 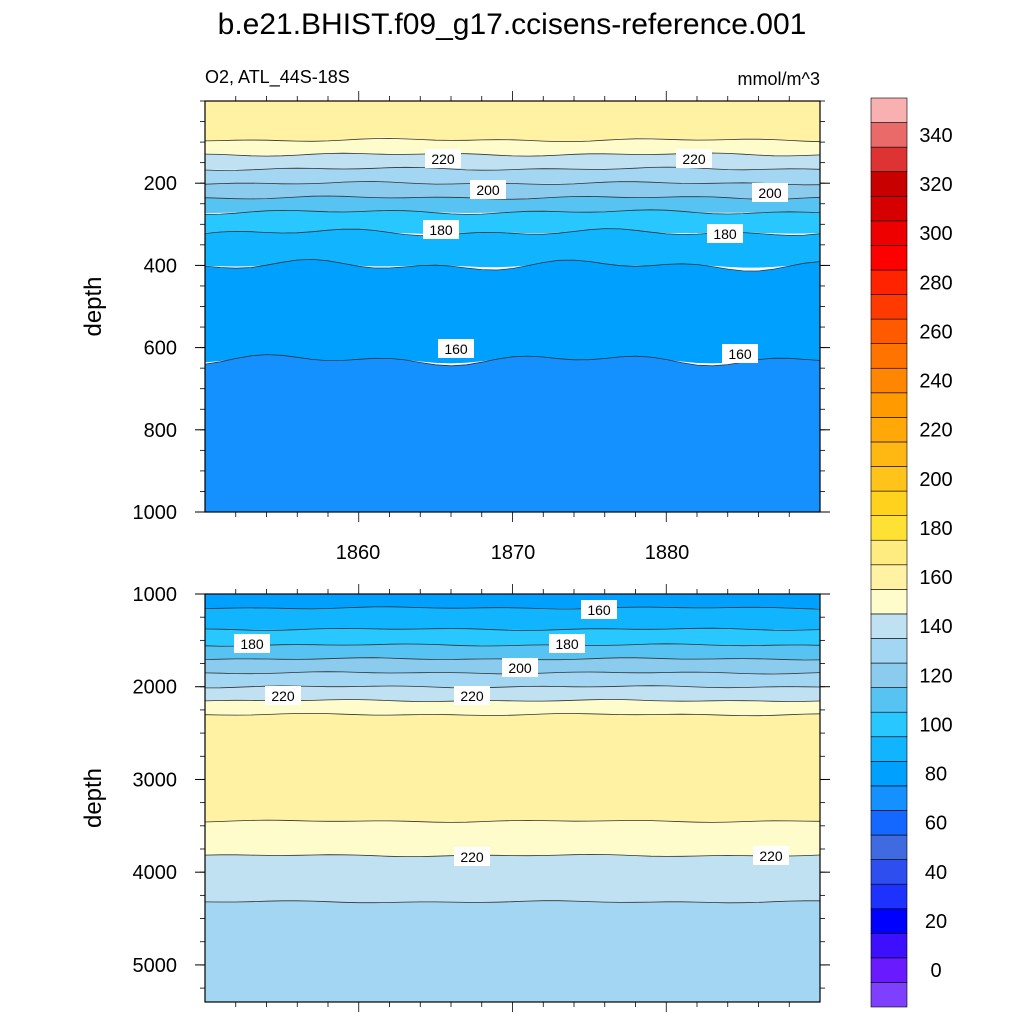 I want to click on colorbar-label: 0, so click(x=935, y=971).